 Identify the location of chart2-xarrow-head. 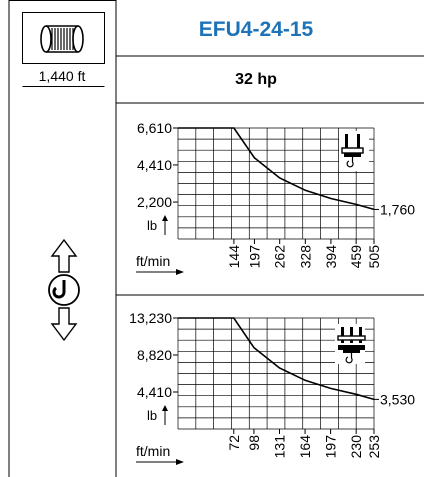
(180, 462).